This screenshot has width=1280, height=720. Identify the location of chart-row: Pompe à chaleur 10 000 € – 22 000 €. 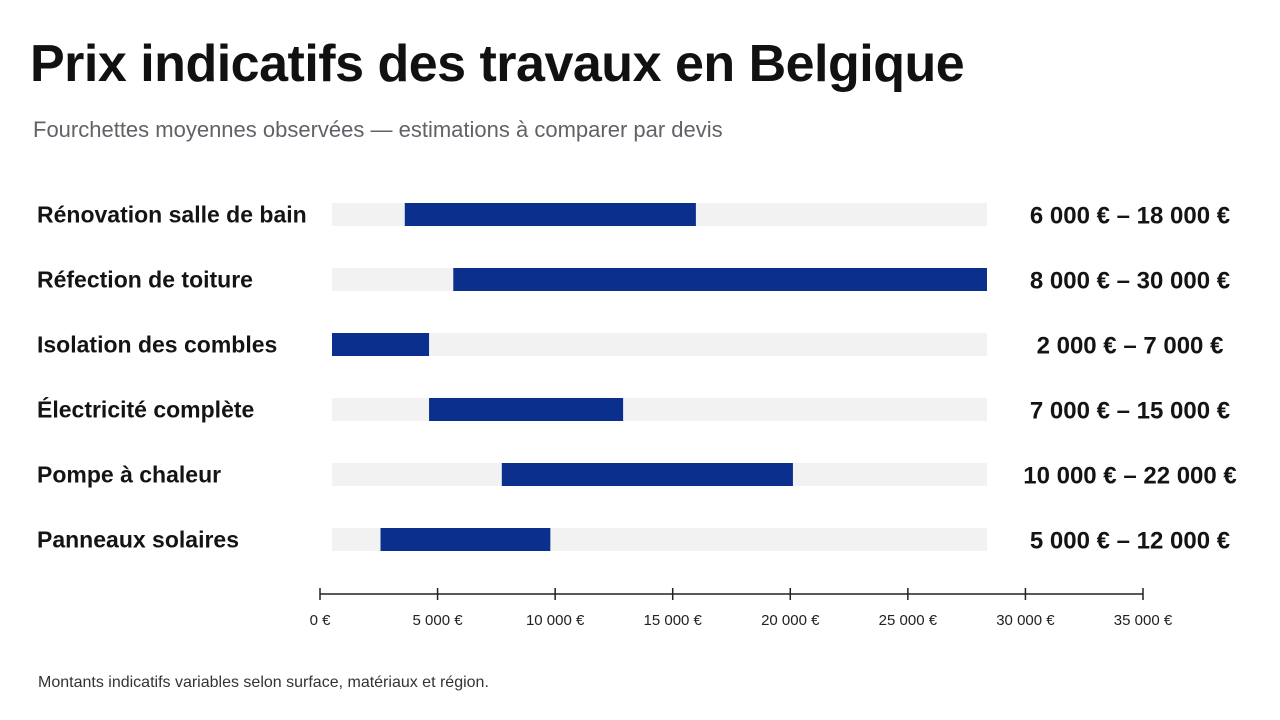
(637, 476).